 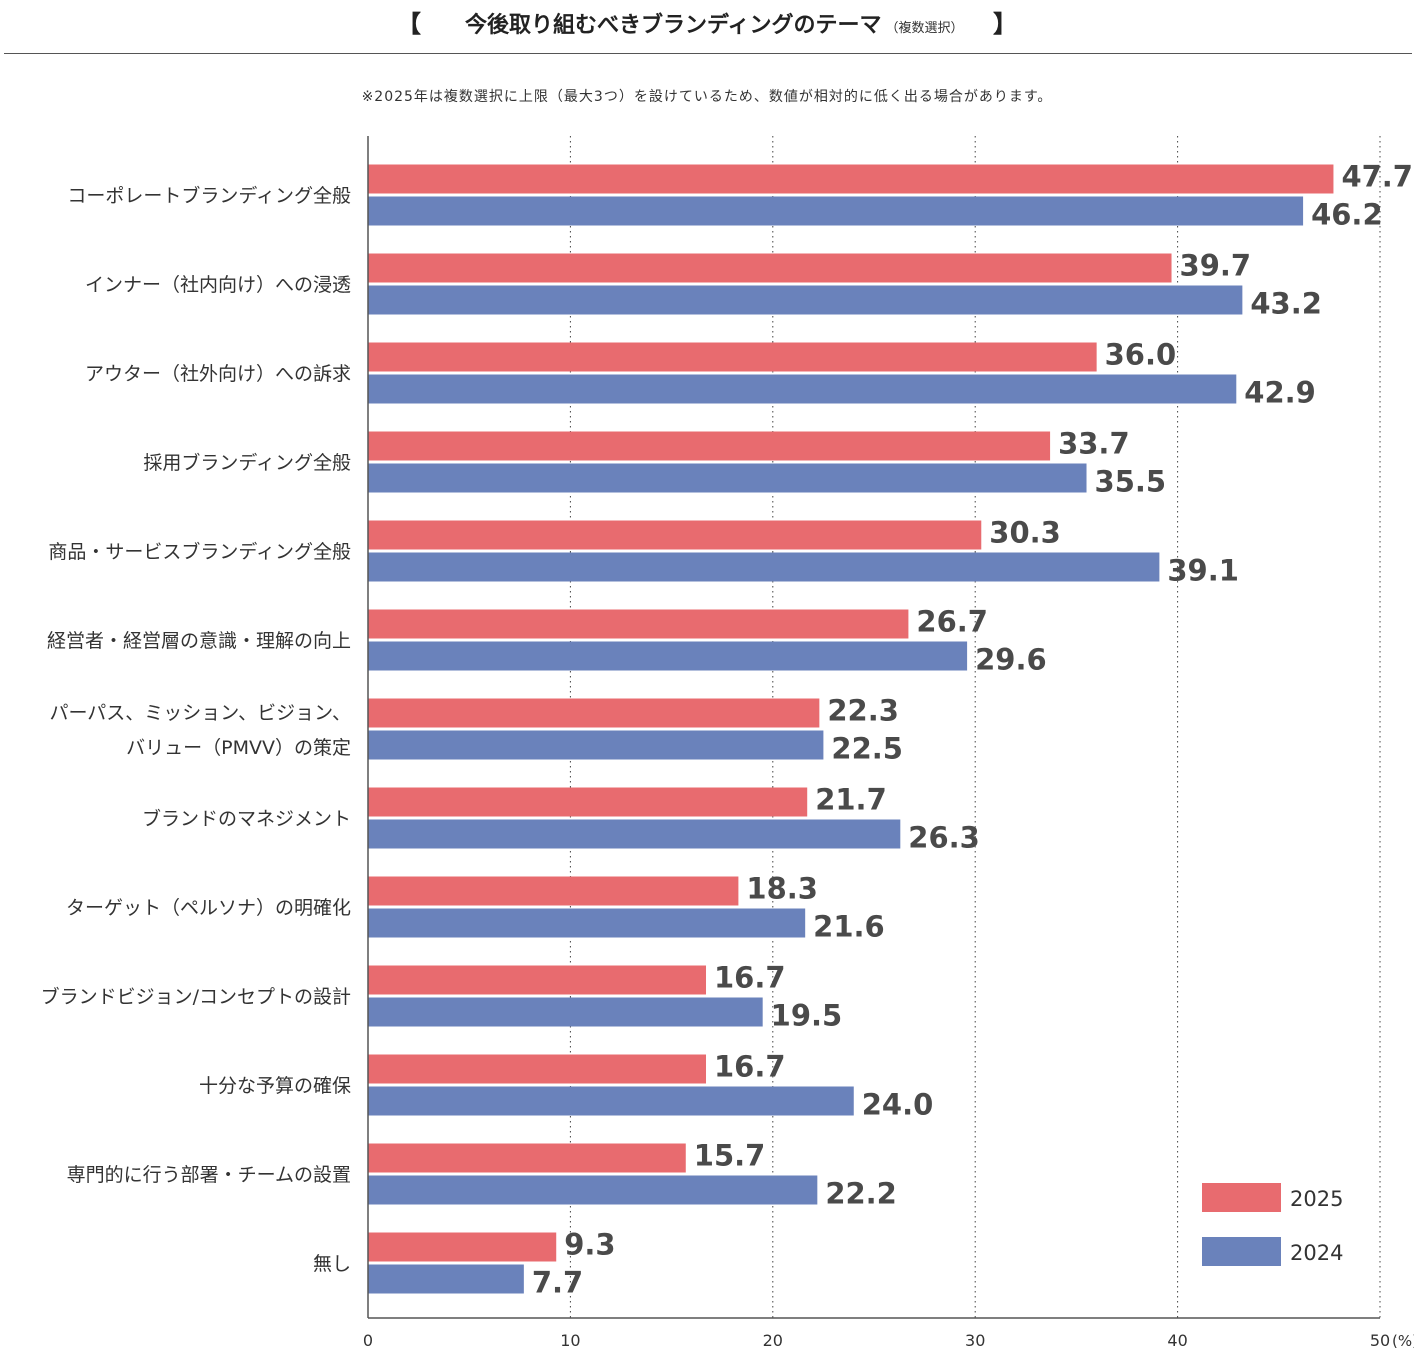 I want to click on x-tick-label: 50, so click(x=1380, y=1340).